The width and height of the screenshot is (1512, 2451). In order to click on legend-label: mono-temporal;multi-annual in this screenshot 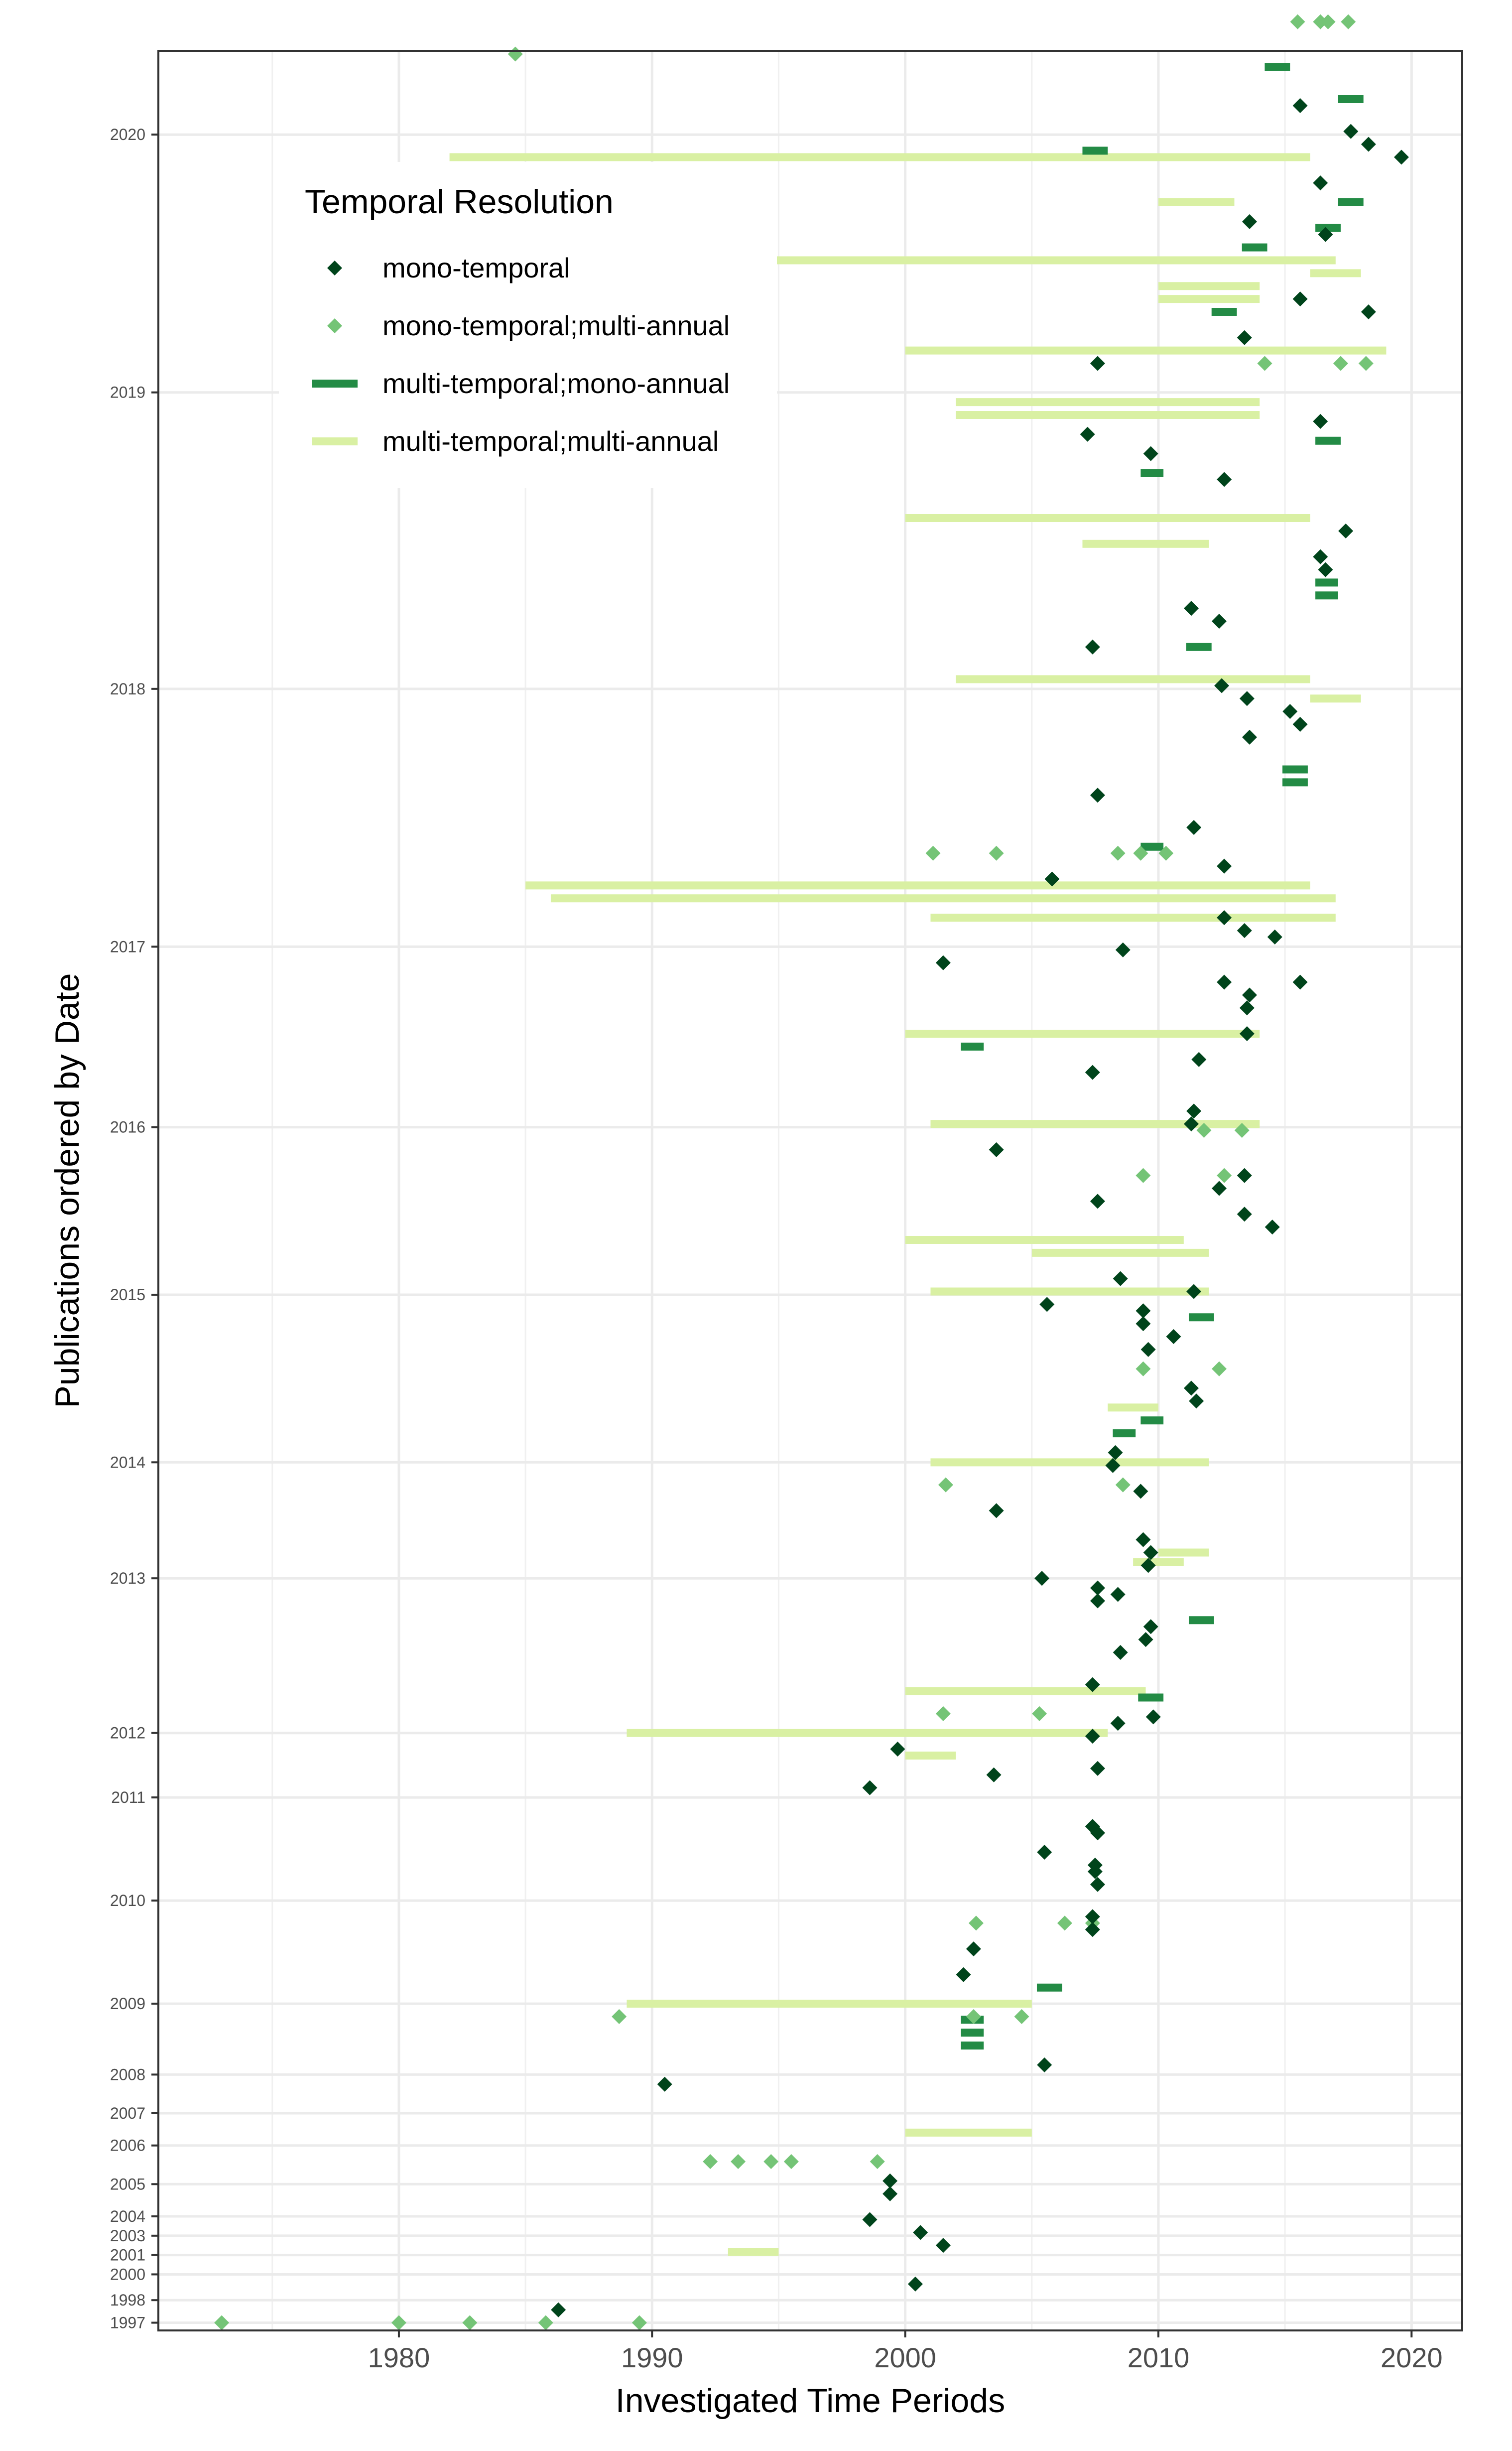, I will do `click(556, 325)`.